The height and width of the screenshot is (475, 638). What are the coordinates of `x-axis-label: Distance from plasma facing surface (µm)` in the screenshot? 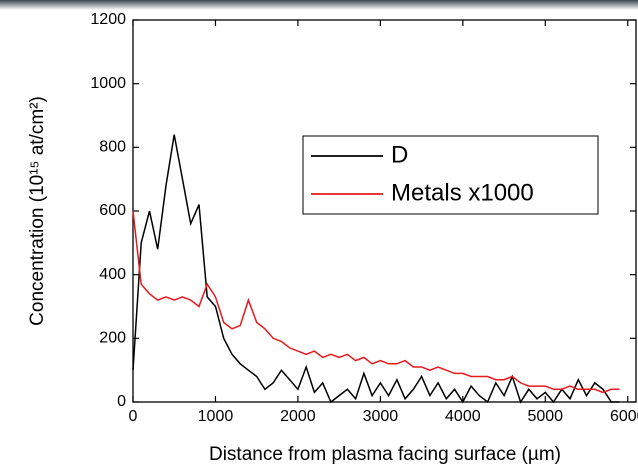 It's located at (385, 454).